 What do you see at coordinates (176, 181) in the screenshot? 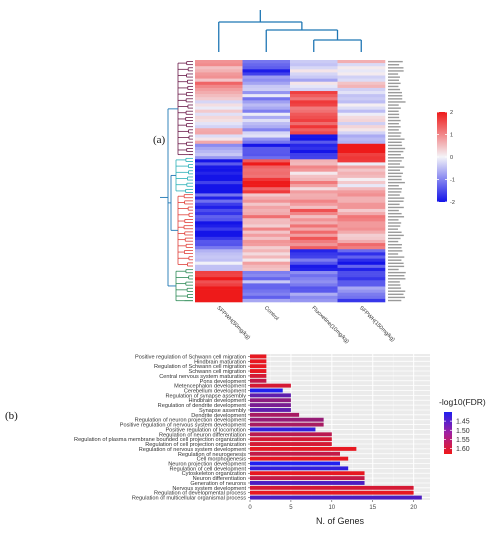
I see `row-dendrogram` at bounding box center [176, 181].